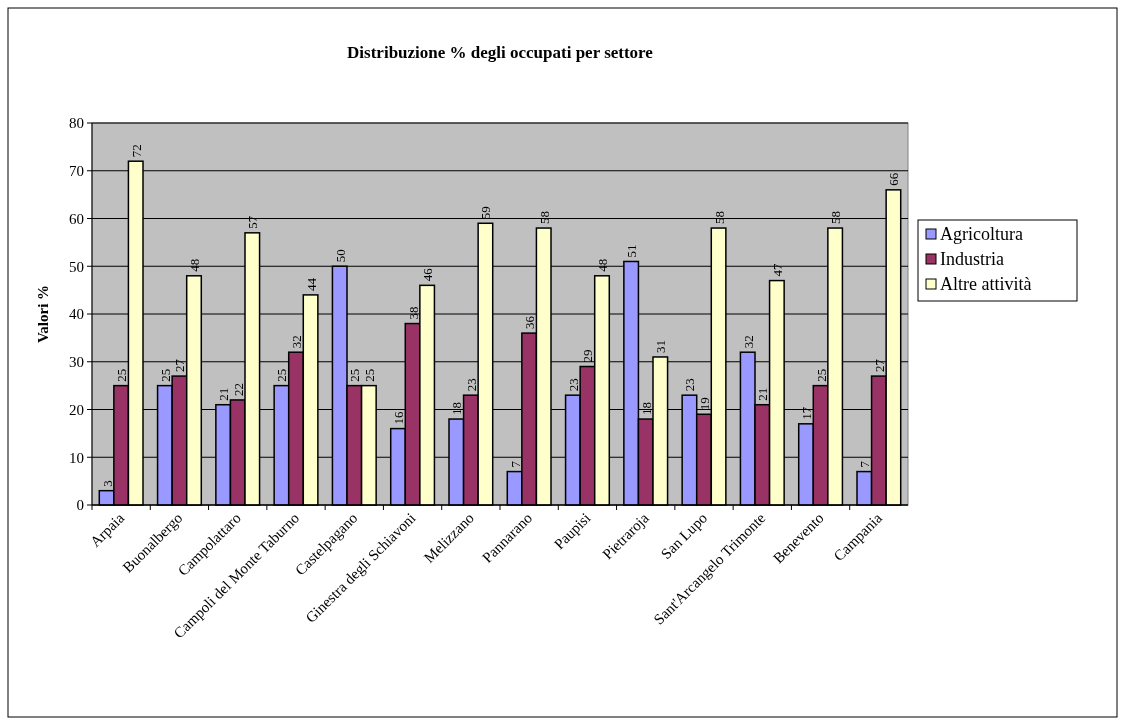 This screenshot has height=725, width=1125. Describe the element at coordinates (972, 259) in the screenshot. I see `legend-label: Industria` at that location.